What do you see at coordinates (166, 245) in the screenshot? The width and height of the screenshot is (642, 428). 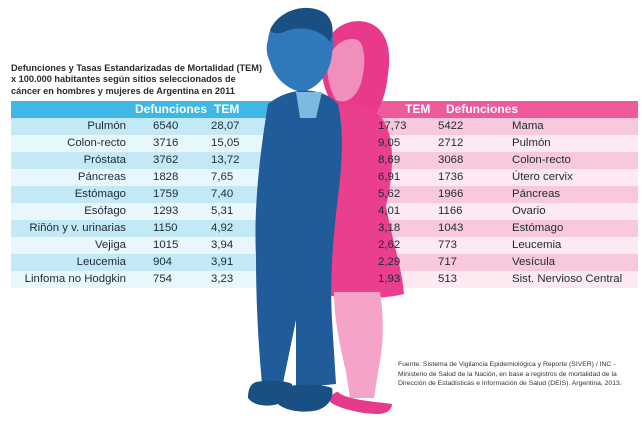 I see `defunciones-value: 1015` at bounding box center [166, 245].